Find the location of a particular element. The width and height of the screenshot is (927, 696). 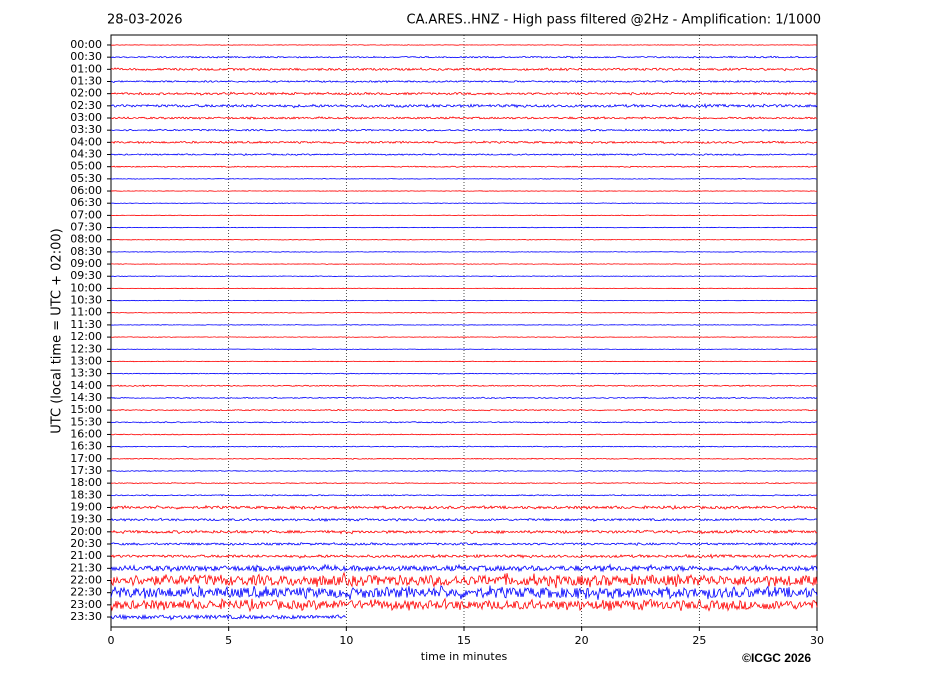

y-tick-label: 08:00 is located at coordinates (86, 239).